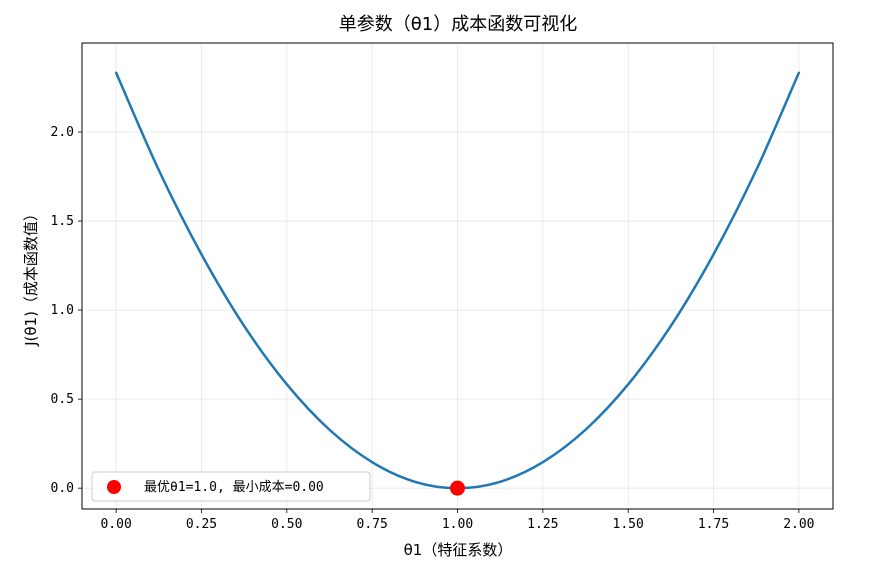 The width and height of the screenshot is (870, 564). Describe the element at coordinates (542, 524) in the screenshot. I see `x-tick-label: 1.25` at that location.